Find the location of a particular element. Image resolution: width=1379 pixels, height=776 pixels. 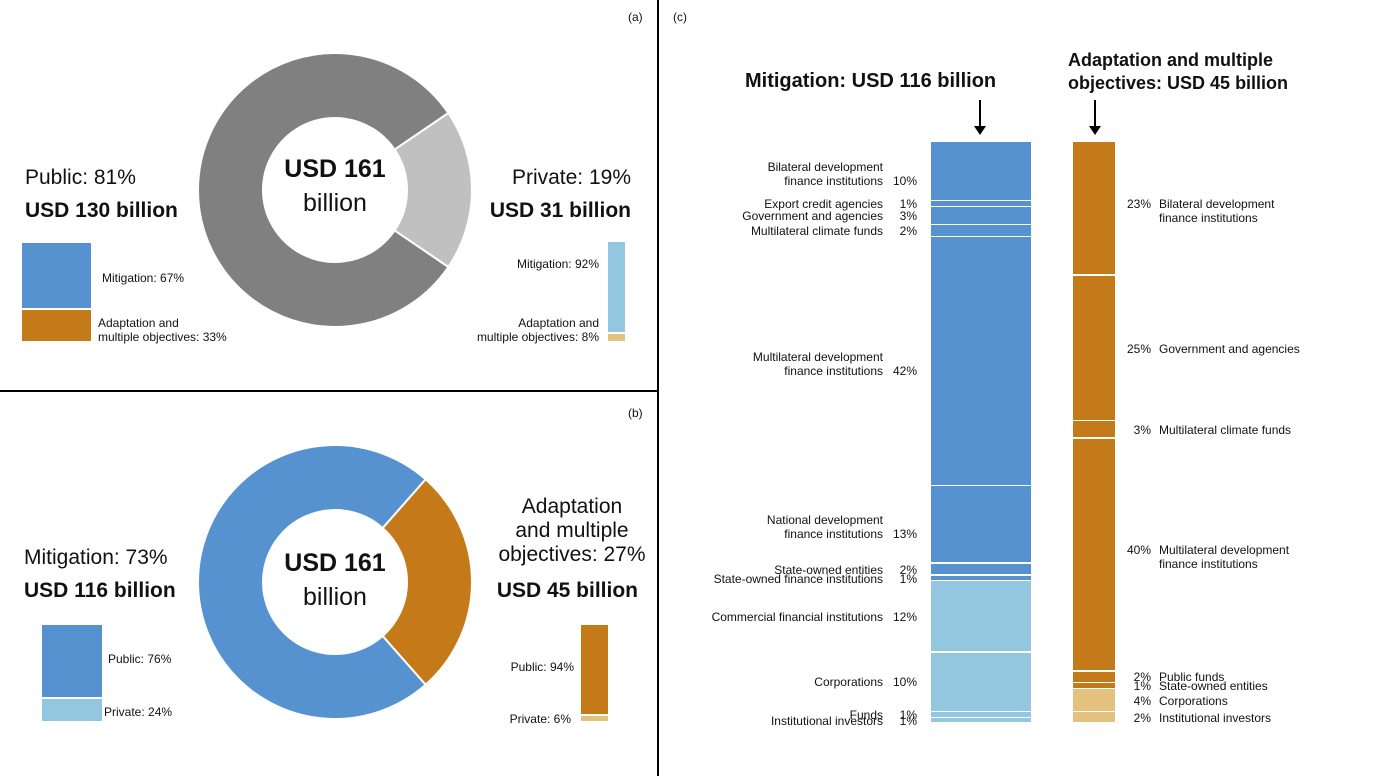

bar-ada-label: 2% Public funds is located at coordinates (1174, 677).